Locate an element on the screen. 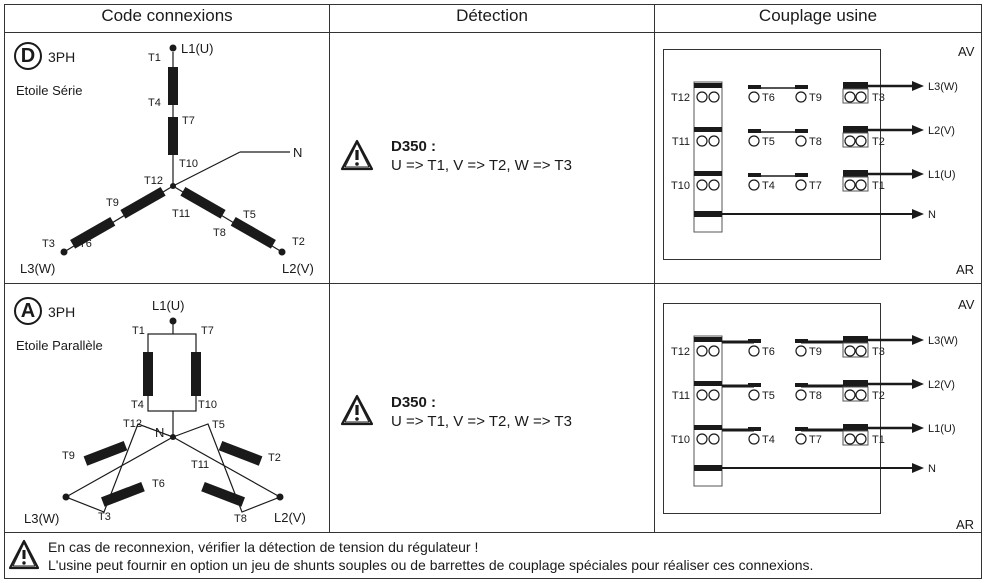 This screenshot has height=583, width=986. board-frame is located at coordinates (772, 154).